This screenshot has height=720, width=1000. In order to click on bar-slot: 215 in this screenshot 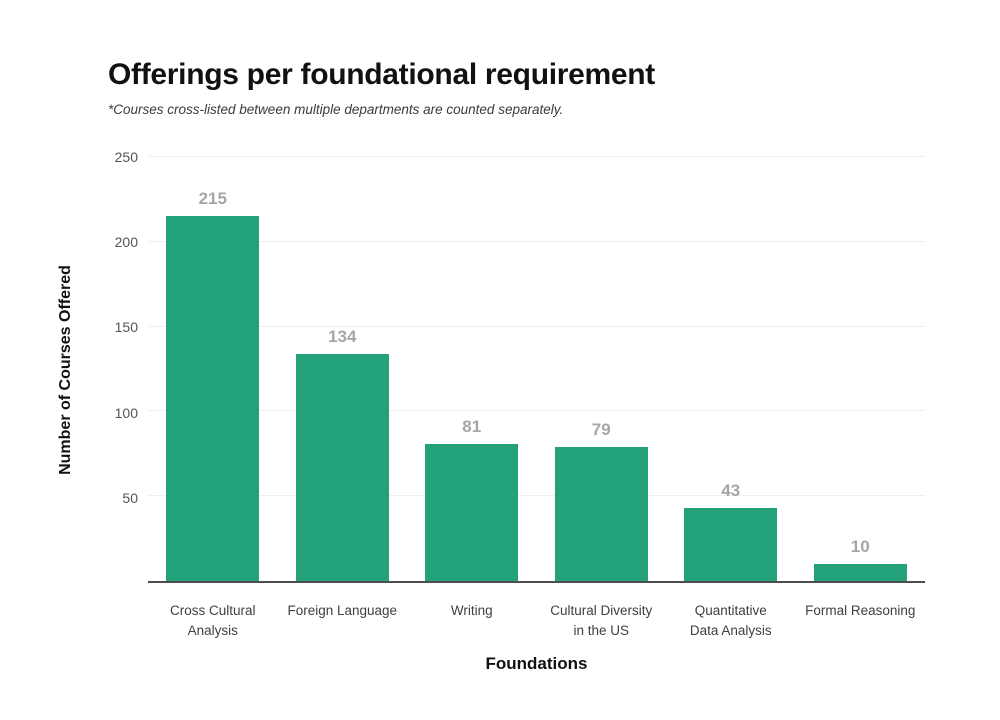, I will do `click(213, 369)`.